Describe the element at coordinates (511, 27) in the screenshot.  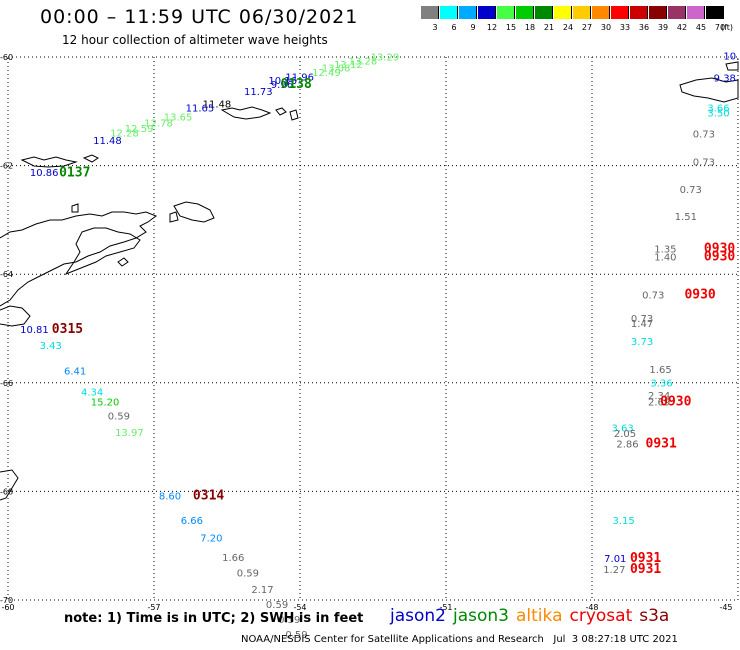
I see `legend-label: 15` at that location.